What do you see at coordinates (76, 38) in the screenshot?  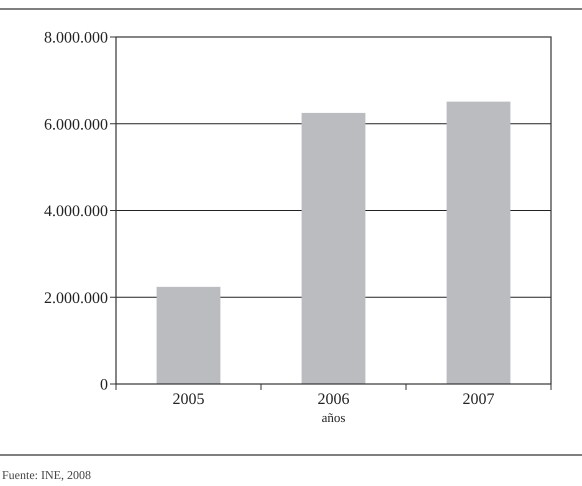 I see `y-tick-label: 8.000.000` at bounding box center [76, 38].